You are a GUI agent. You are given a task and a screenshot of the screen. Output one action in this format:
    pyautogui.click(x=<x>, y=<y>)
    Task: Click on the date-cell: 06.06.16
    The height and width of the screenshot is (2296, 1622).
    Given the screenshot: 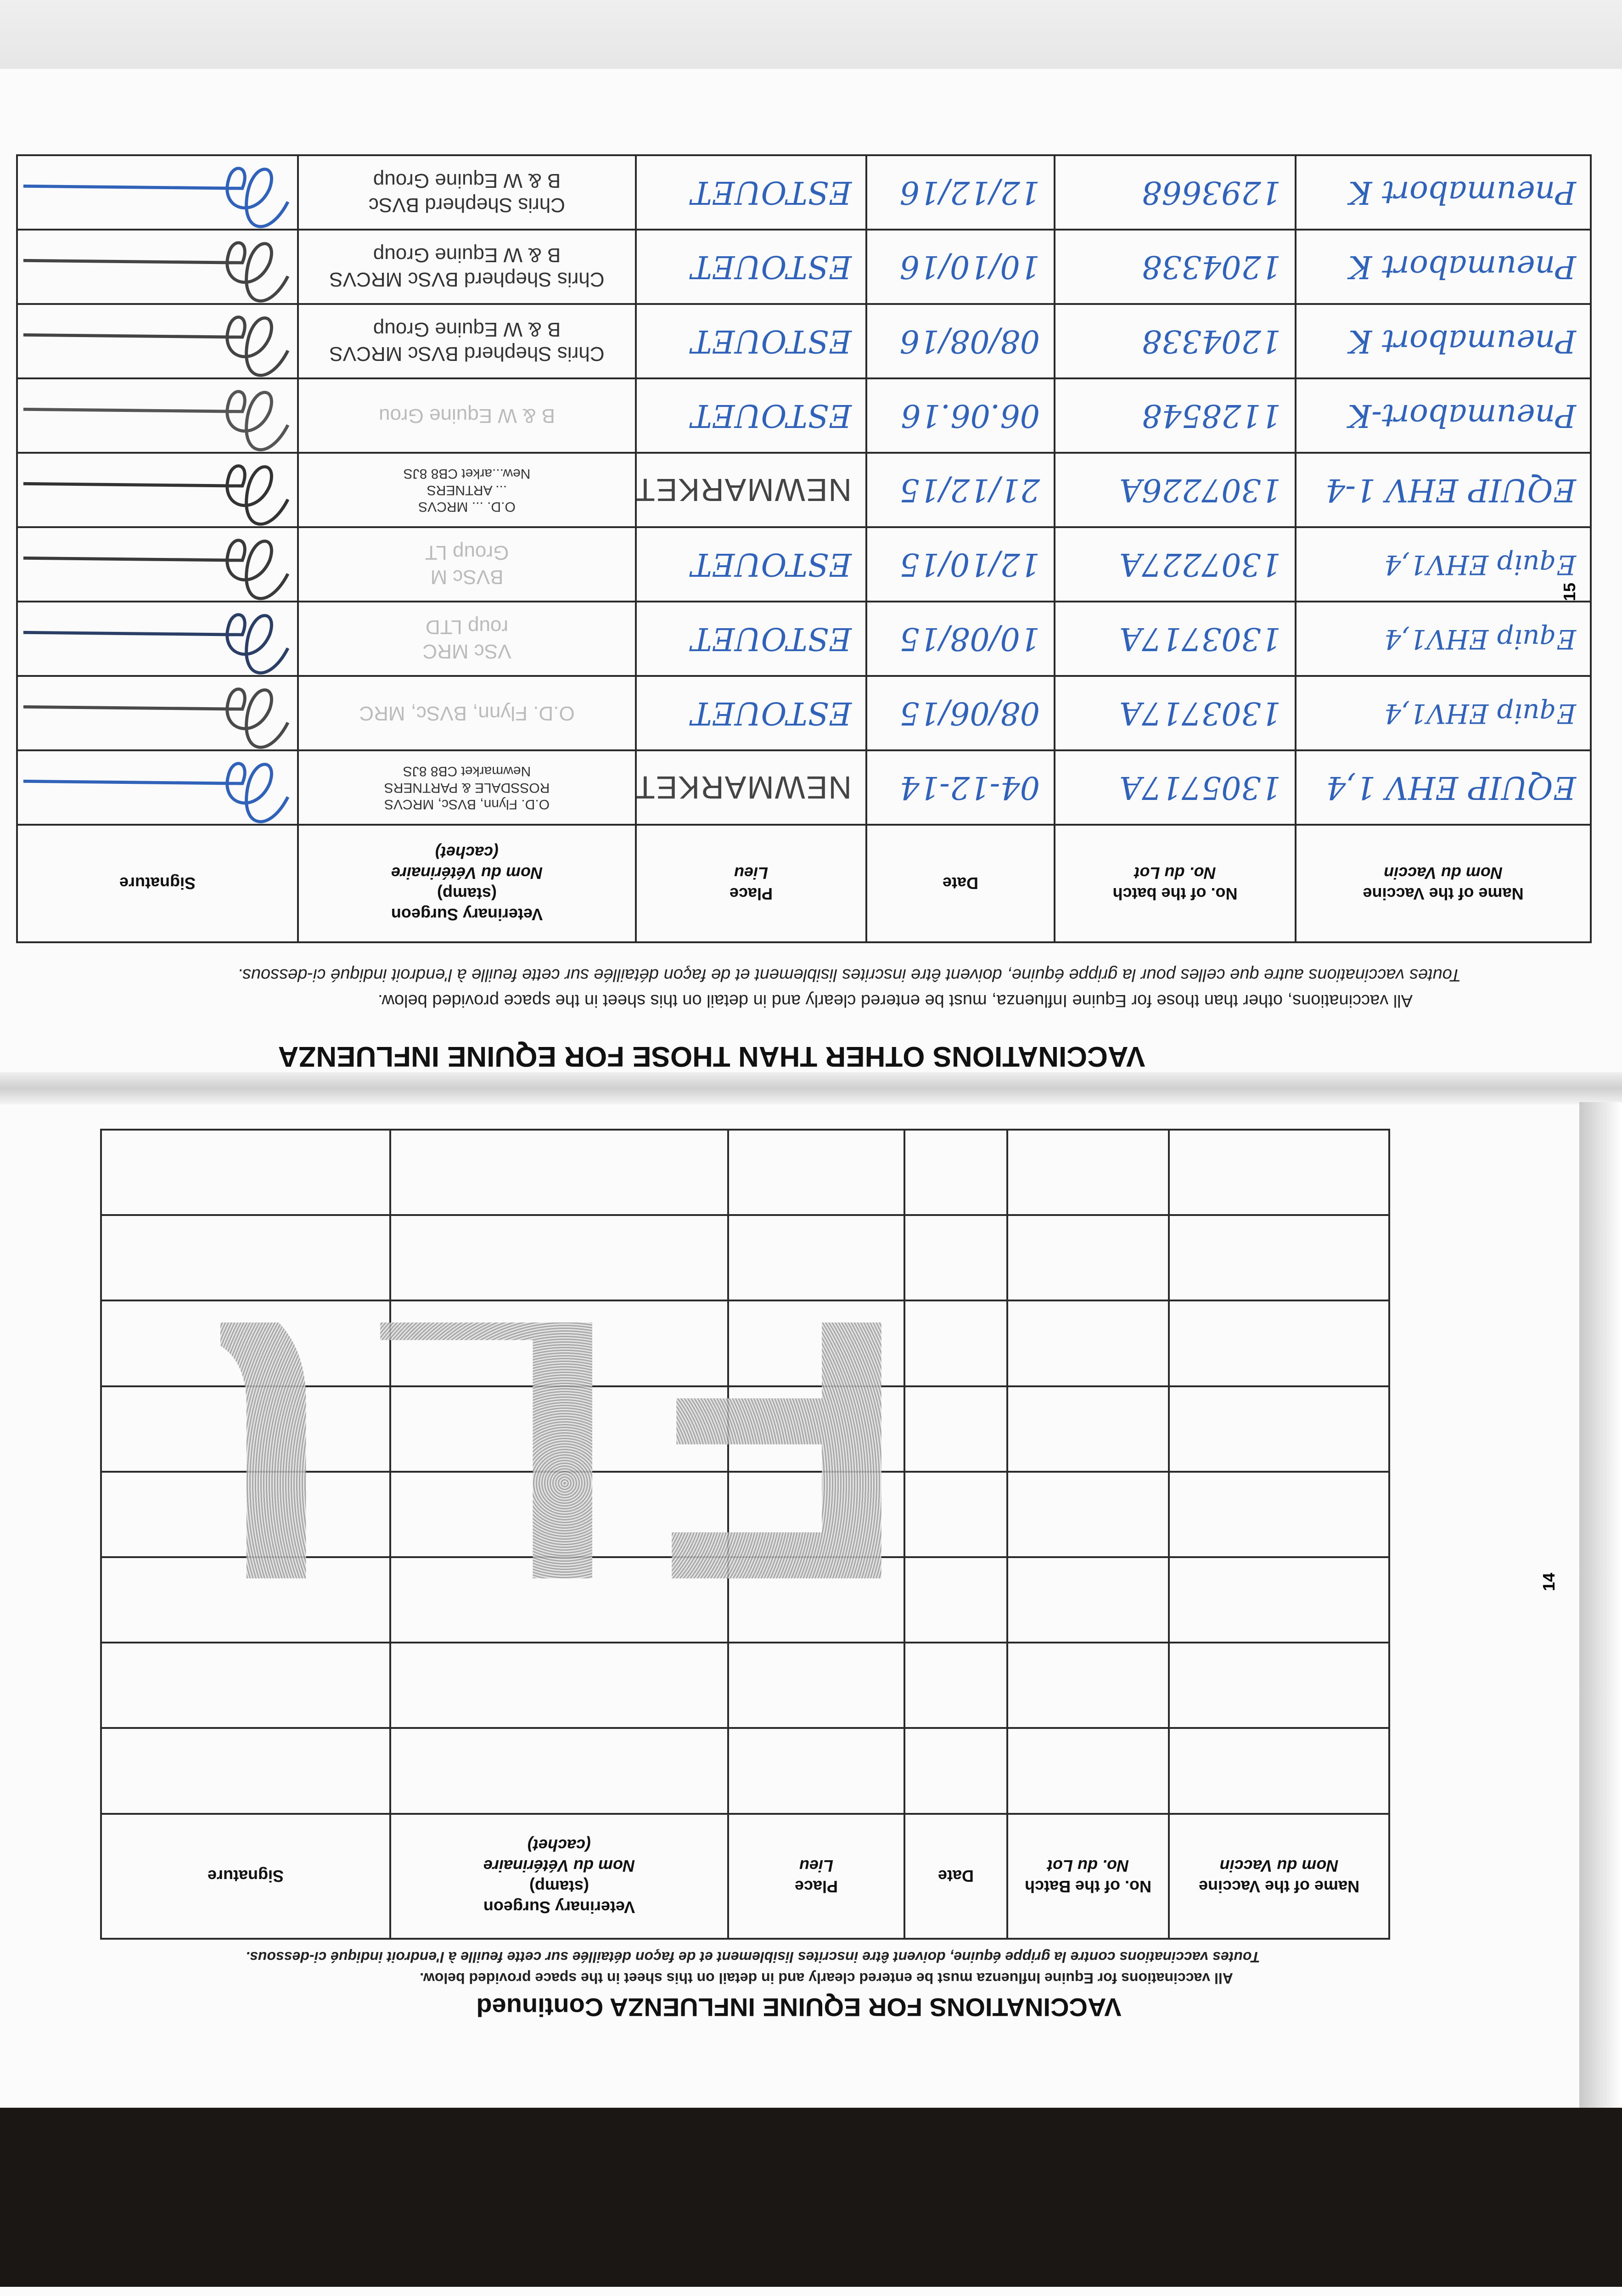 What is the action you would take?
    pyautogui.click(x=961, y=415)
    